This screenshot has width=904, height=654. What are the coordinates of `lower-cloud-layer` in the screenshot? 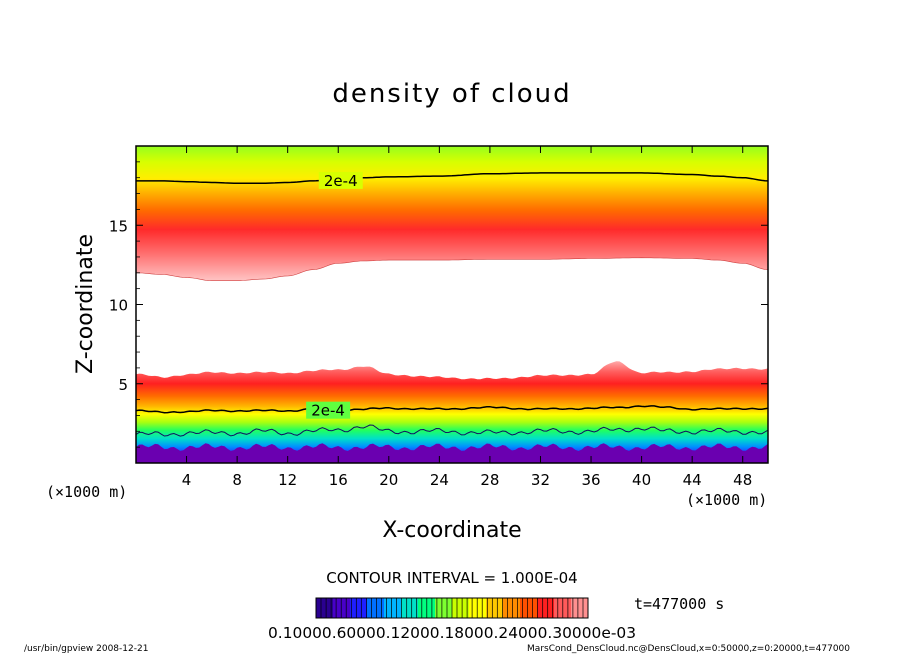 It's located at (452, 412).